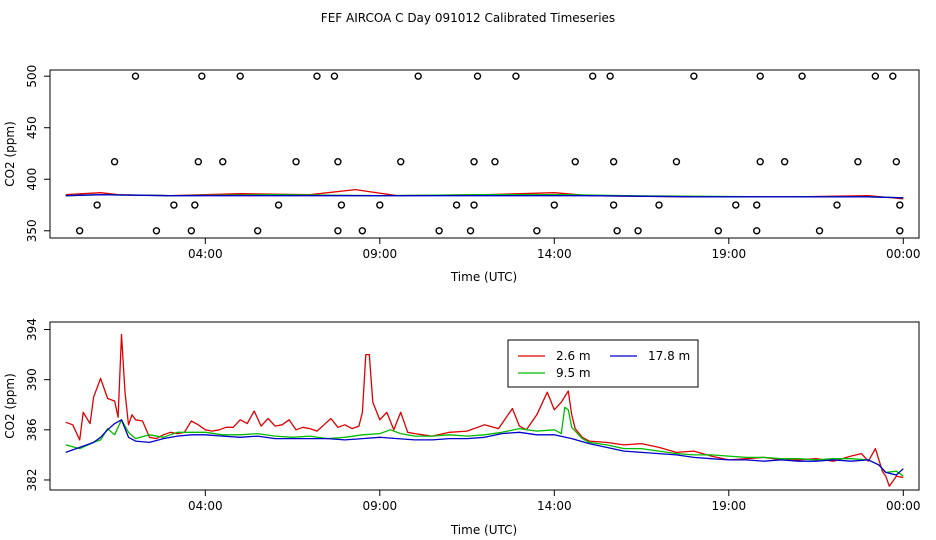  I want to click on y-tick-label: 350, so click(32, 230).